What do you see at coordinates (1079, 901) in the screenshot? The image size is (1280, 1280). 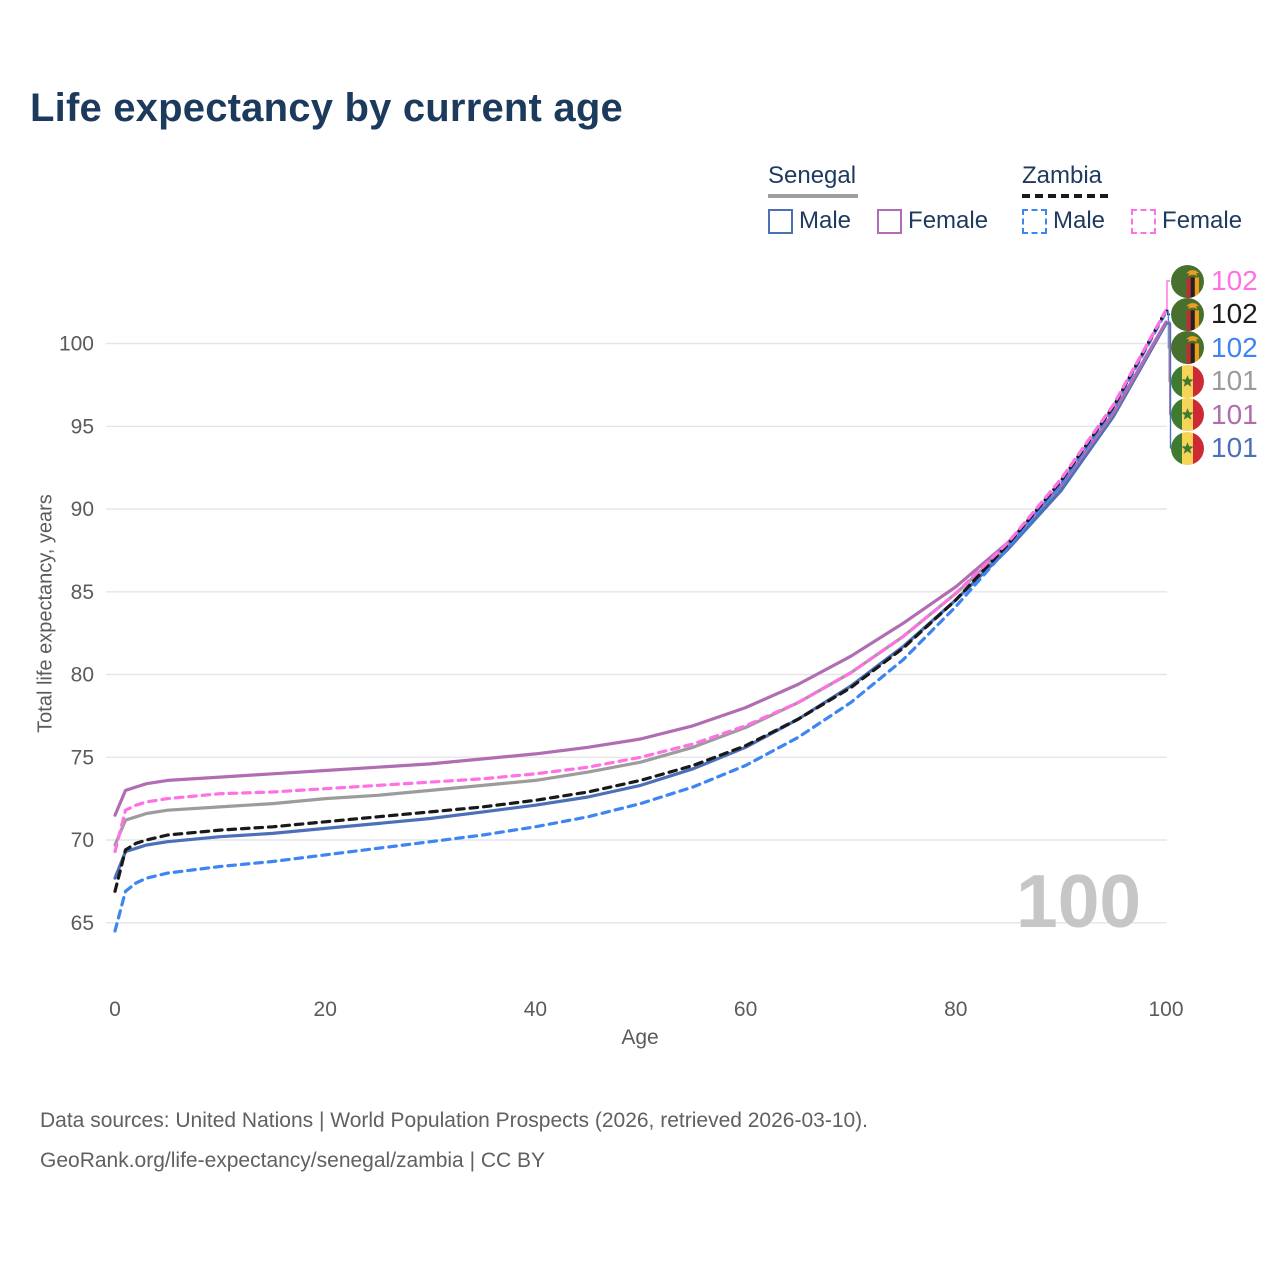 I see `age-counter-watermark: 100` at bounding box center [1079, 901].